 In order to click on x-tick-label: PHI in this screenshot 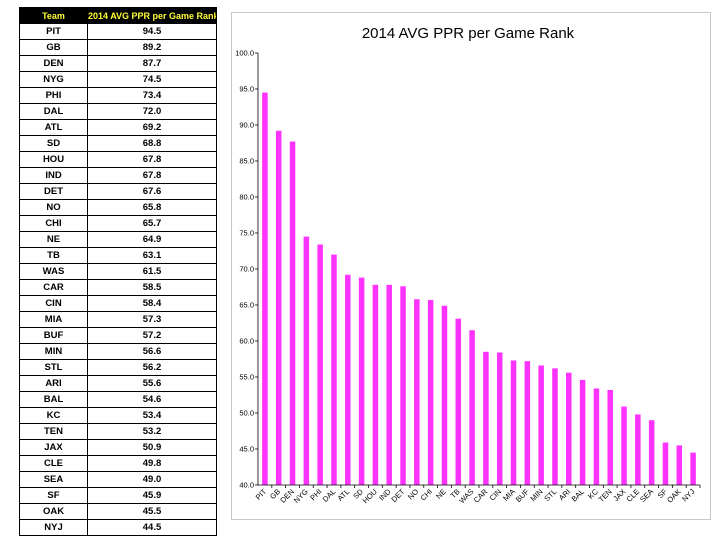, I will do `click(315, 494)`.